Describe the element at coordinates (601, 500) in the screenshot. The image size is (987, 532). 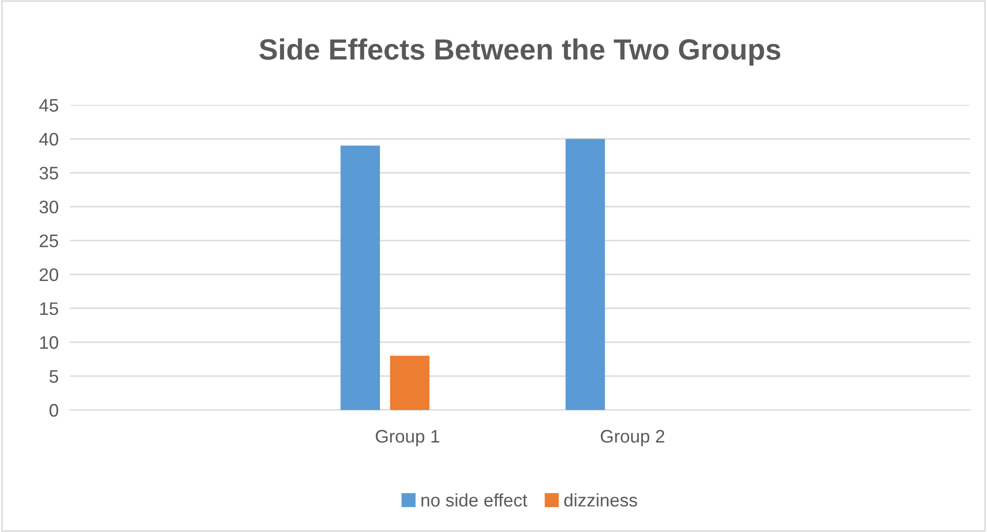
I see `legend-label: dizziness` at that location.